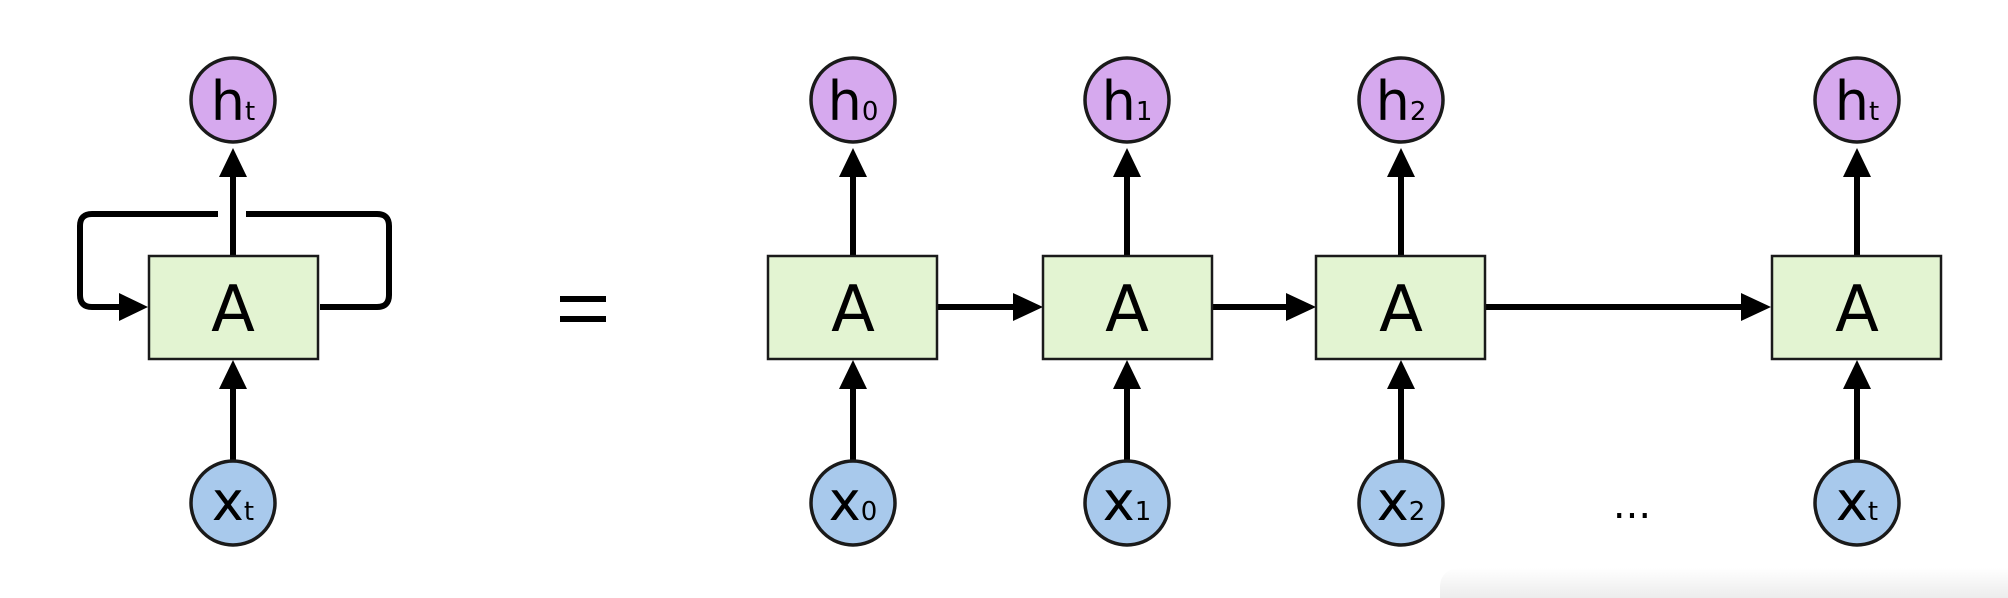 The height and width of the screenshot is (598, 2008). I want to click on folded-cell-label: A, so click(233, 310).